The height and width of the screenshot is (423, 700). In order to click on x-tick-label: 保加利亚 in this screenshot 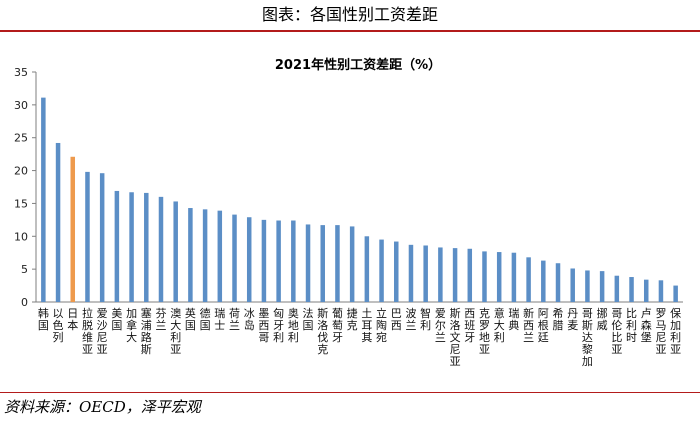, I will do `click(675, 331)`.